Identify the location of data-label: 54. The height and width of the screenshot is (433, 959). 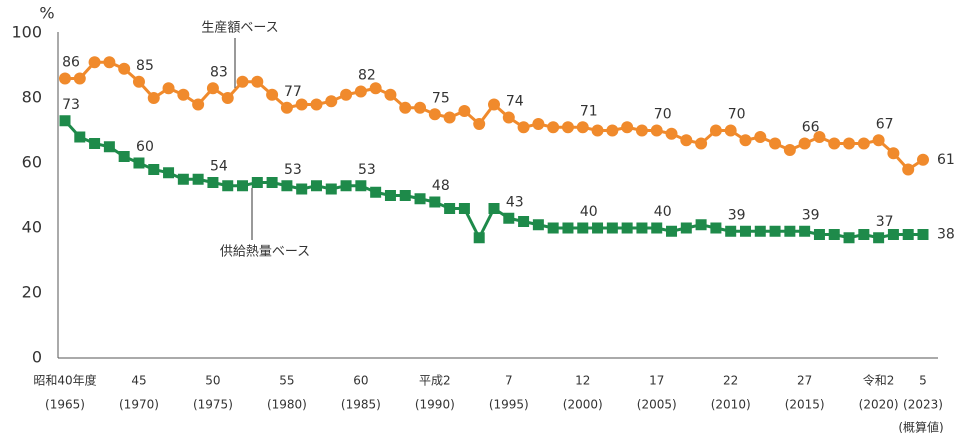
(219, 167).